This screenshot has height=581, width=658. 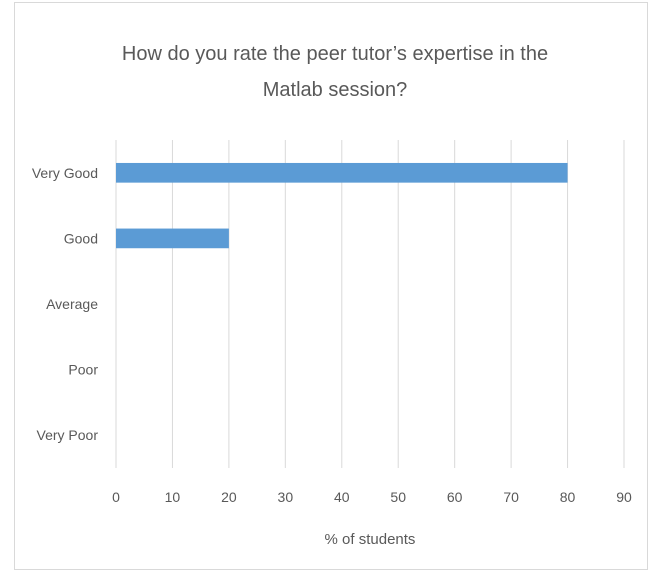 What do you see at coordinates (229, 497) in the screenshot?
I see `x-tick-label: 20` at bounding box center [229, 497].